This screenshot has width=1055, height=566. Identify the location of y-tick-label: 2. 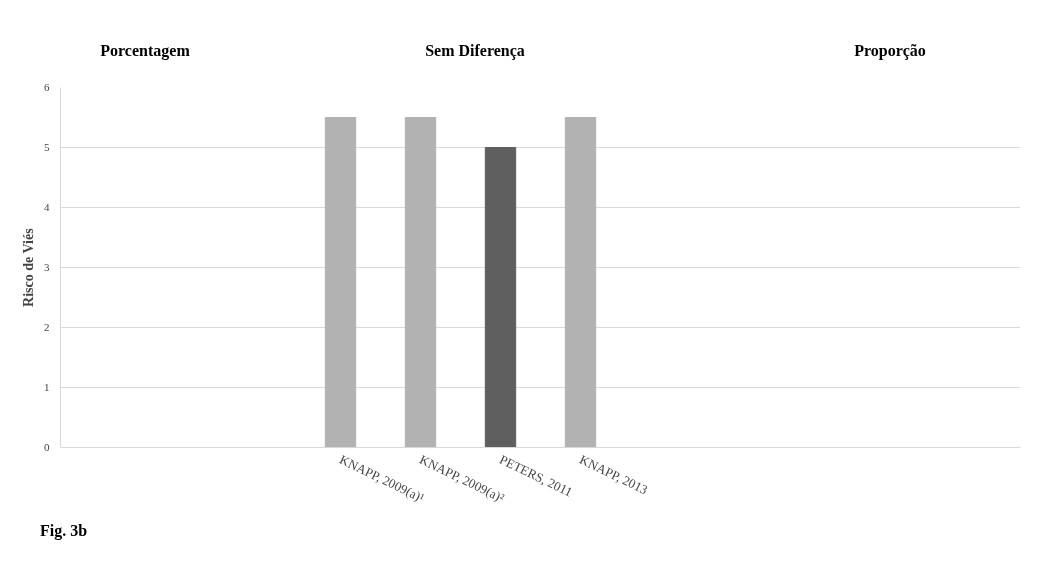
(47, 327).